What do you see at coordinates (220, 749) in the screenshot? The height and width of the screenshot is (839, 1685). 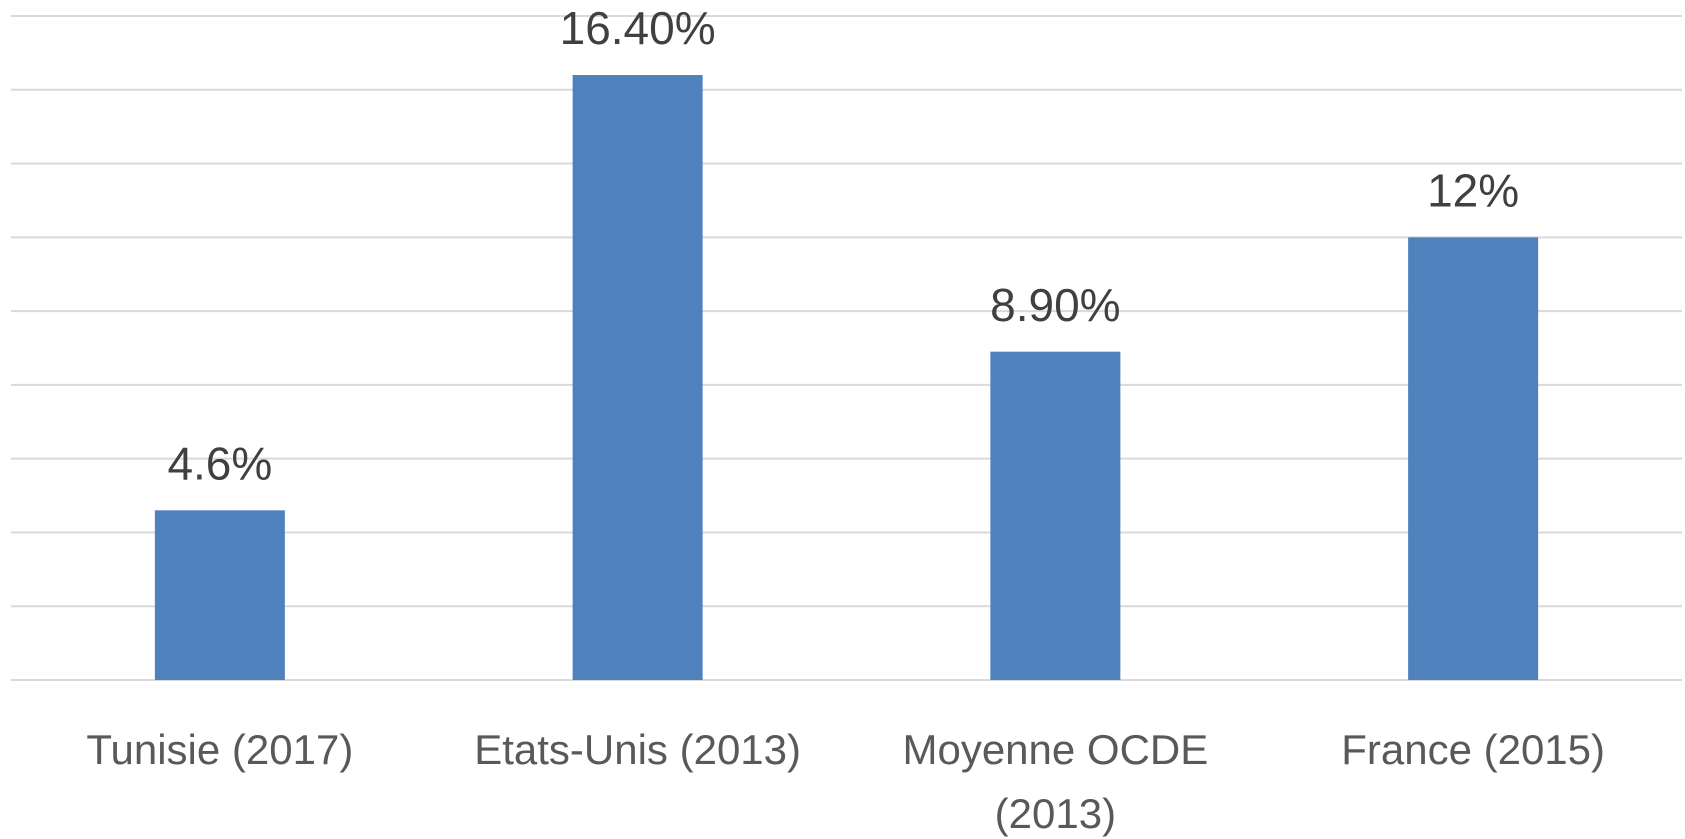 I see `x-tick-label: Tunisie (2017)` at bounding box center [220, 749].